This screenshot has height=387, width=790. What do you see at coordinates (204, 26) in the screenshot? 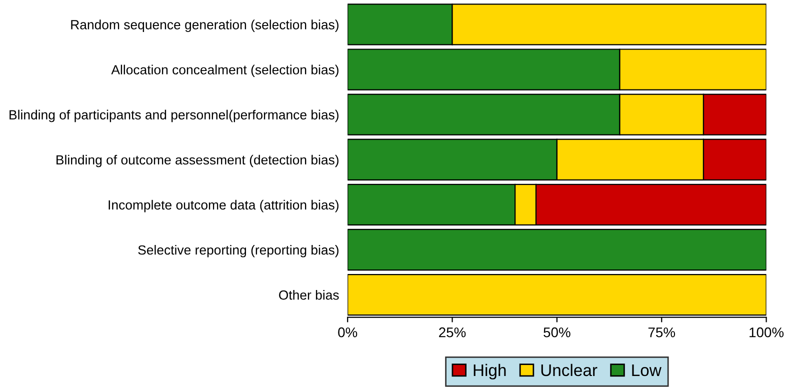
I see `y-tick-label: Random sequence generation (selection bias)` at bounding box center [204, 26].